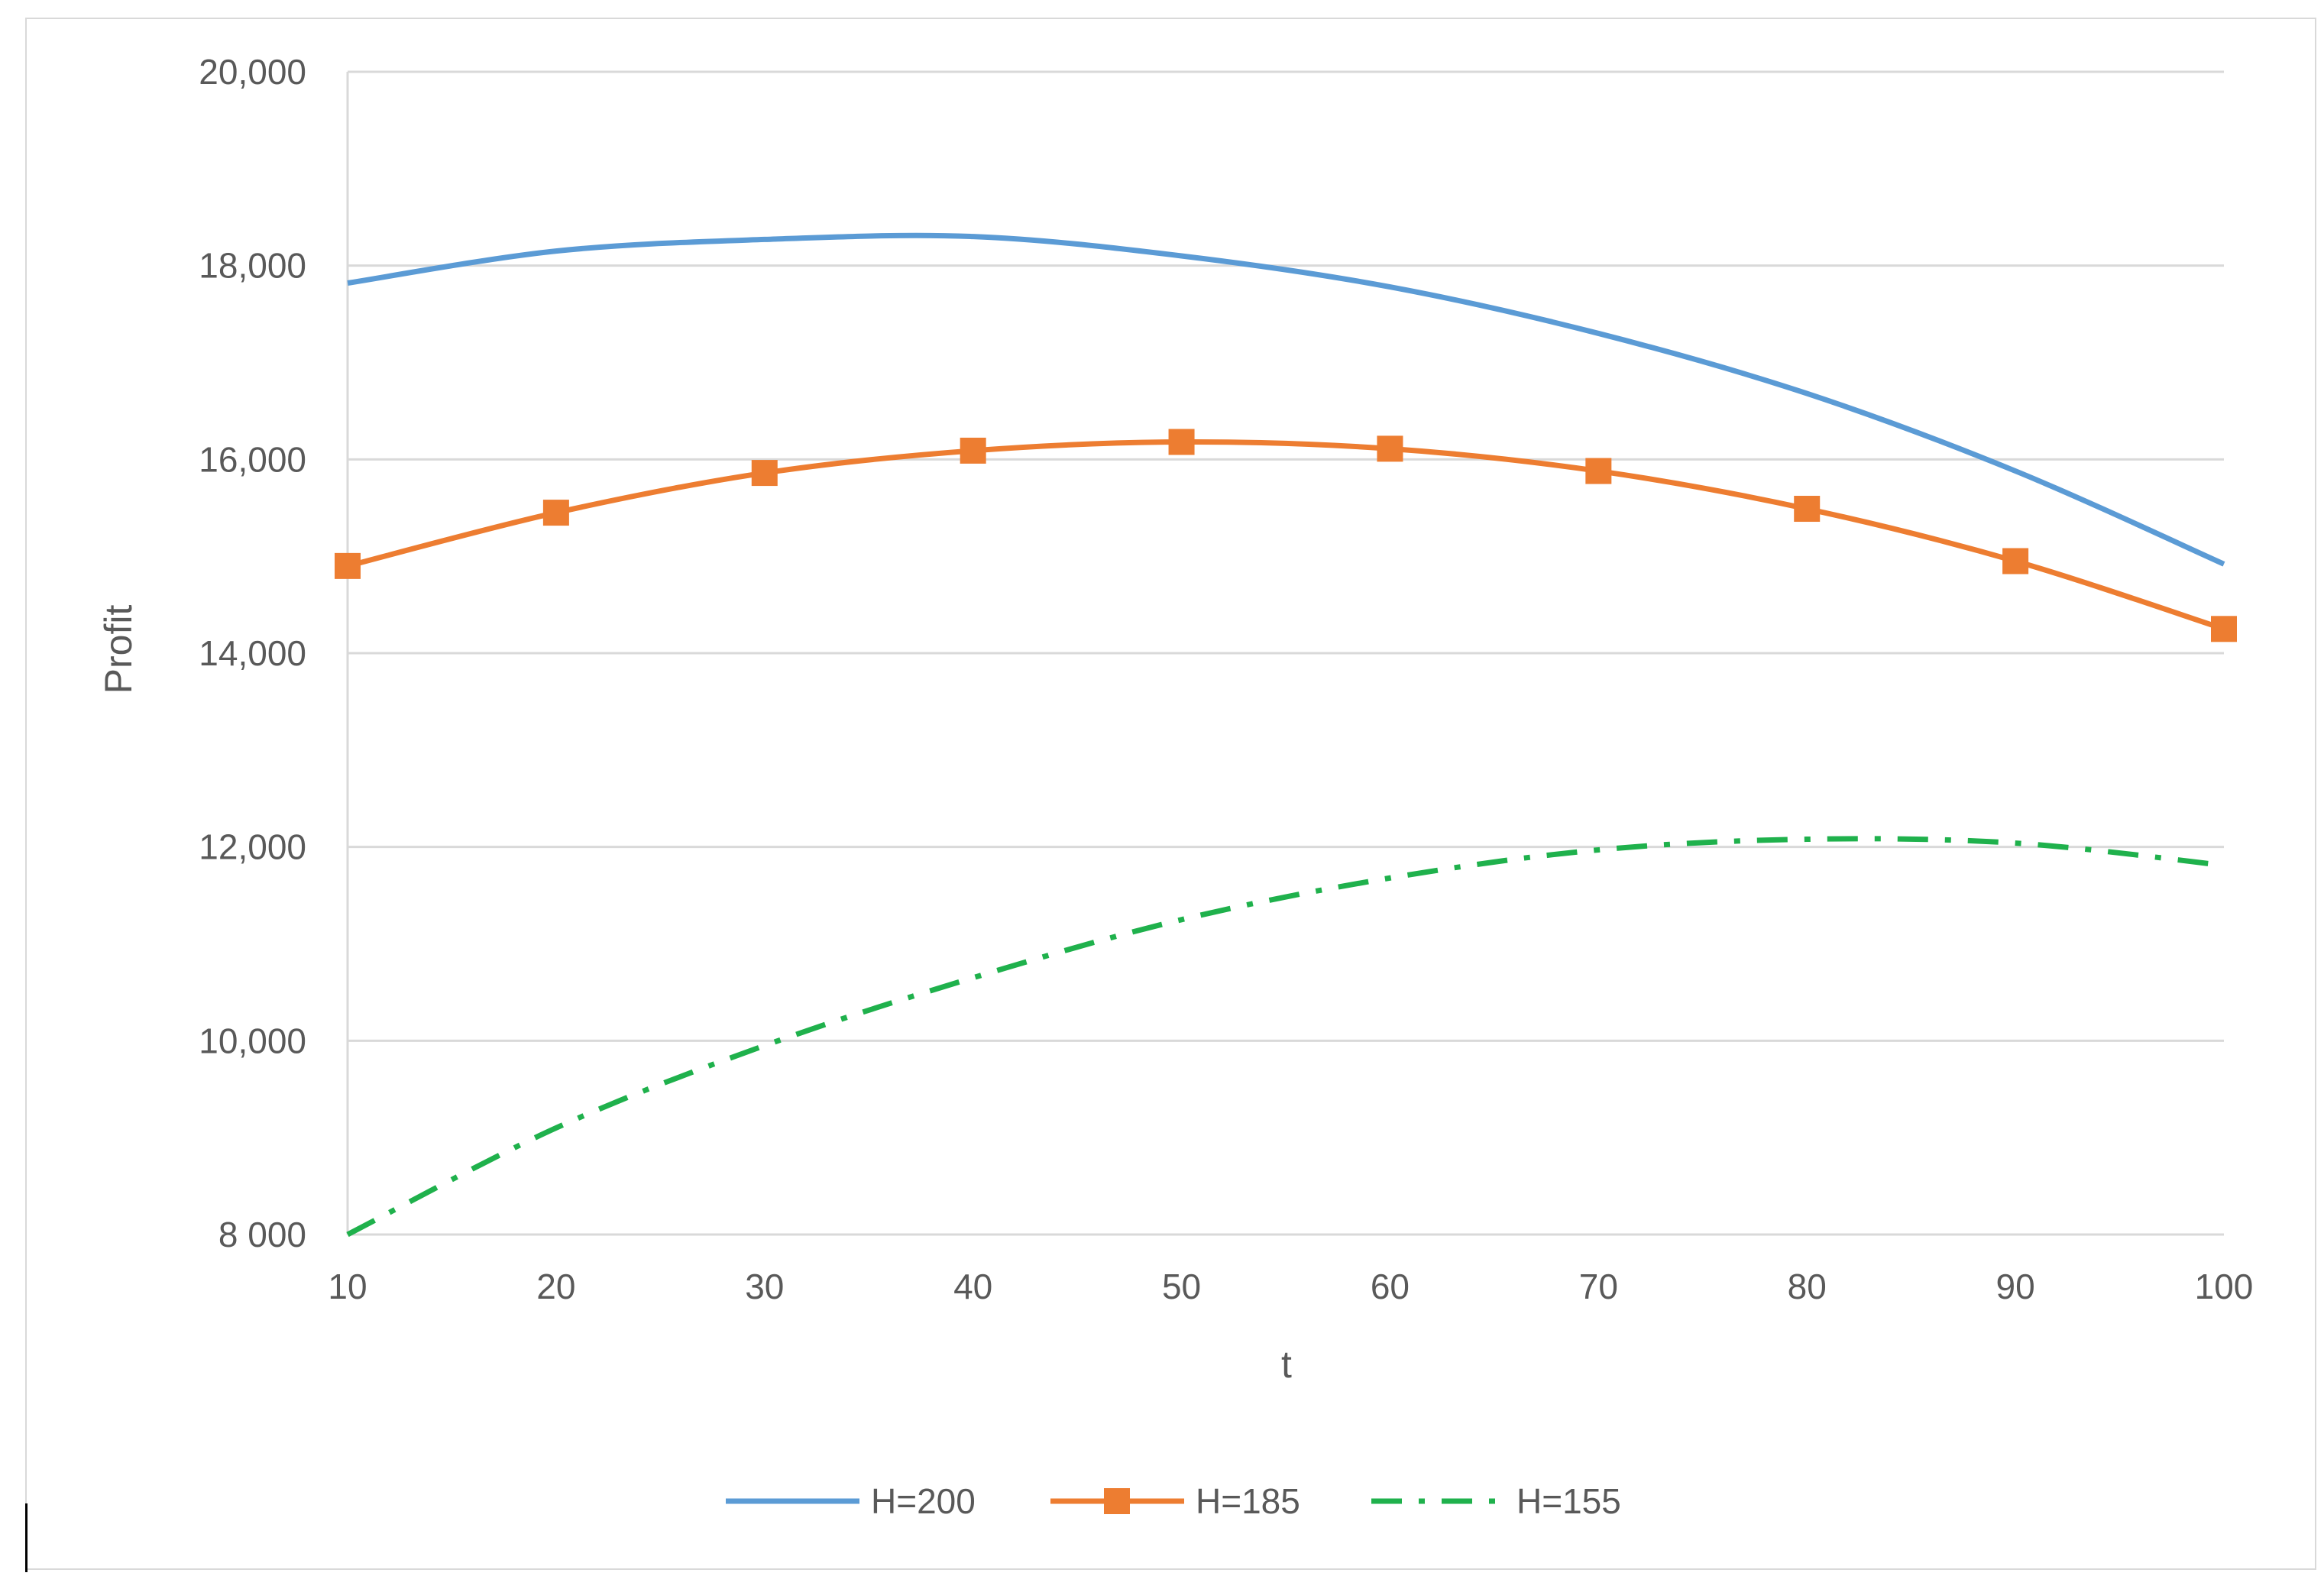 The height and width of the screenshot is (1589, 2324). I want to click on data-point-H=185-10, so click(348, 565).